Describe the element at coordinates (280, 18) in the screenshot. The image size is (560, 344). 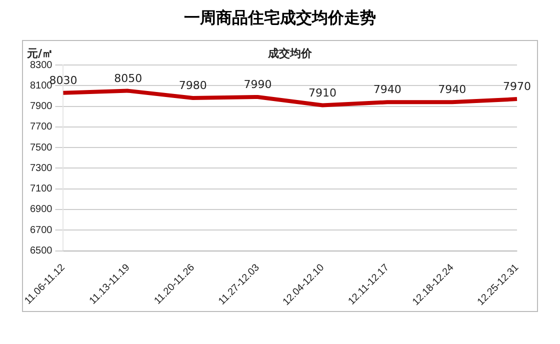
I see `chart-title: 一周商品住宅成交均价走势` at that location.